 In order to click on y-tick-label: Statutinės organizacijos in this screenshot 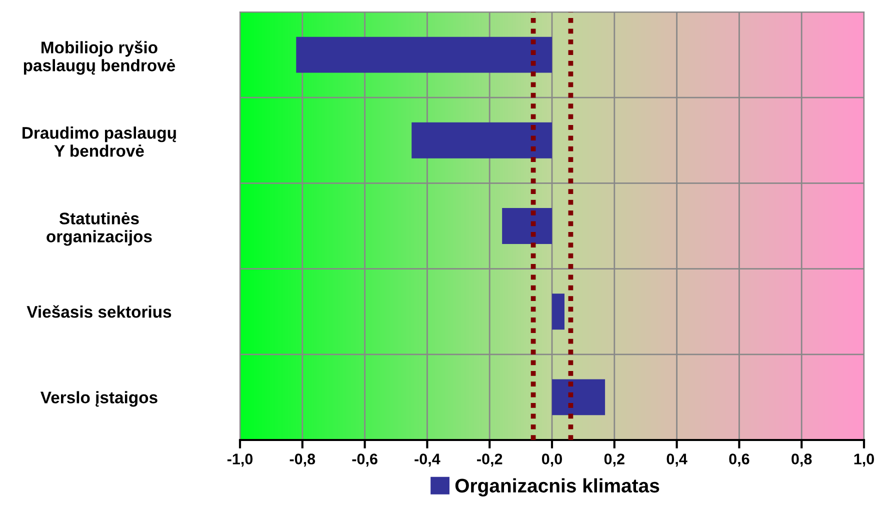, I will do `click(99, 229)`.